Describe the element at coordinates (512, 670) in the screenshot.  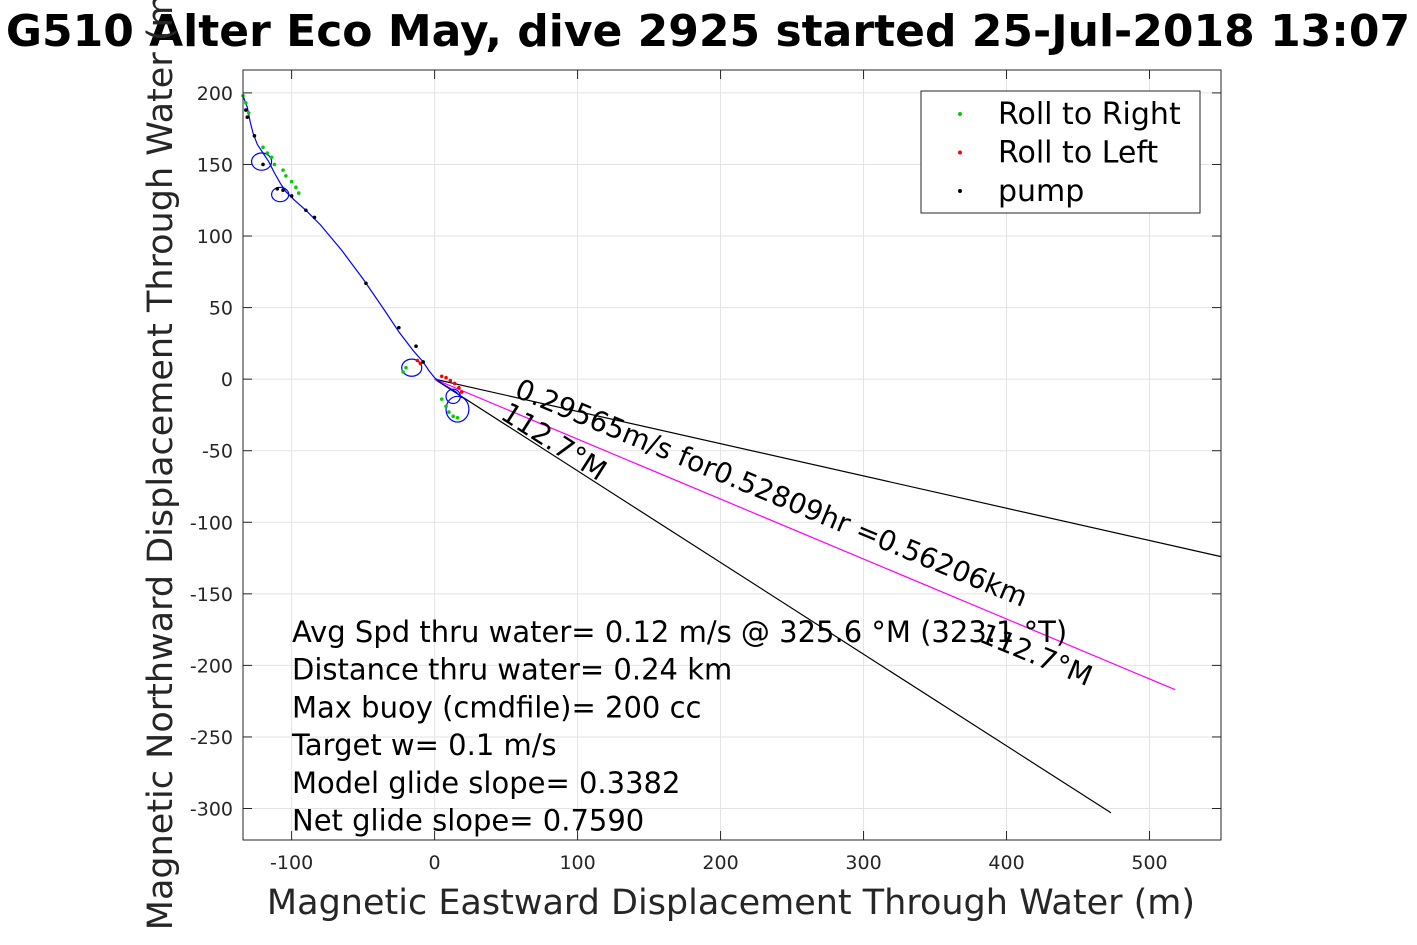
I see `annotation-line: Distance thru water= 0.24 km` at that location.